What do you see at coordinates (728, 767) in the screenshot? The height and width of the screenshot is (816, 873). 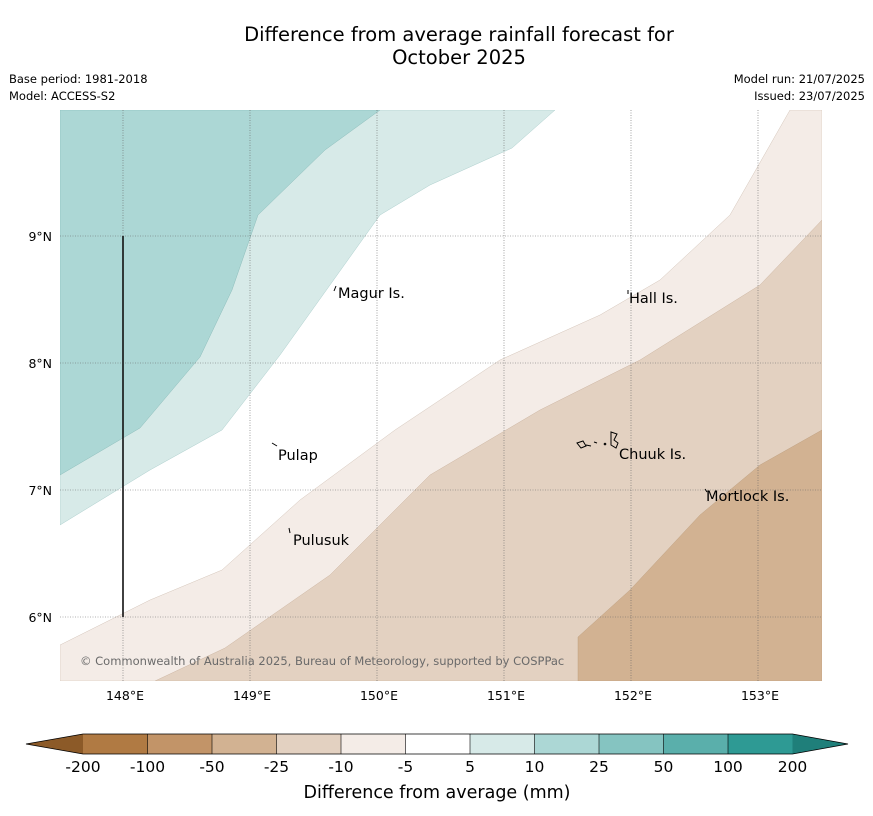 I see `colorbar-tick: 100` at bounding box center [728, 767].